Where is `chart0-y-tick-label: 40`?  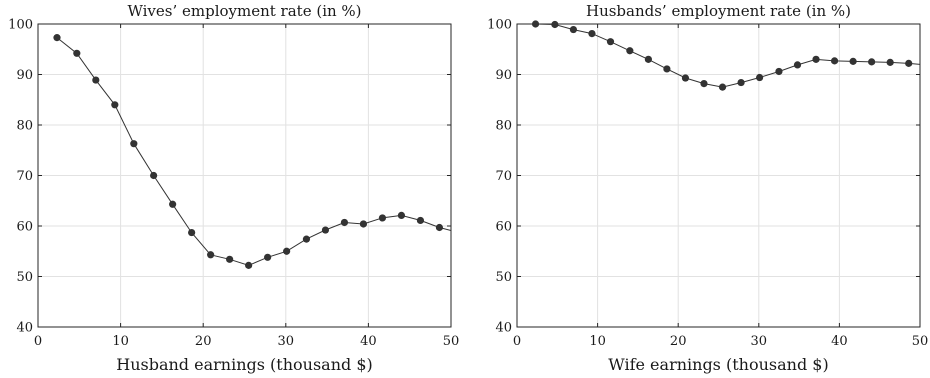 chart0-y-tick-label: 40 is located at coordinates (24, 328).